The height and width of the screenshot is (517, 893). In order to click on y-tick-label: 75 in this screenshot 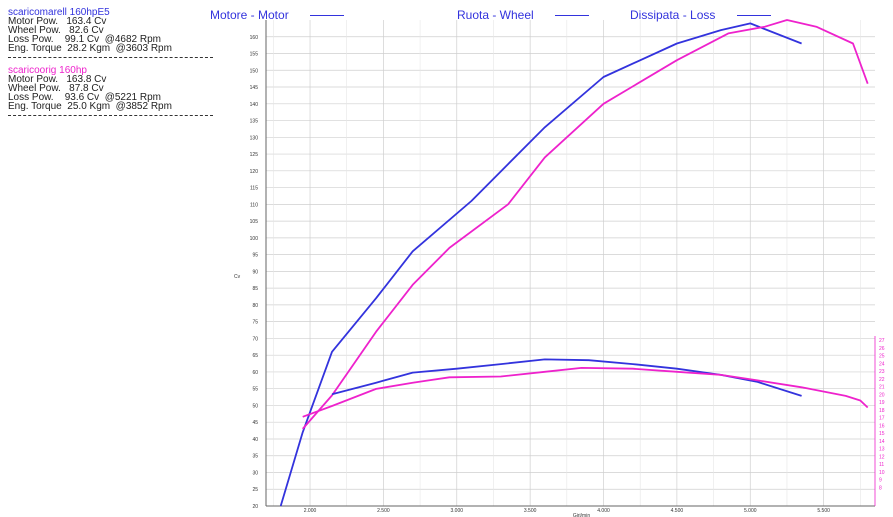, I will do `click(255, 323)`.